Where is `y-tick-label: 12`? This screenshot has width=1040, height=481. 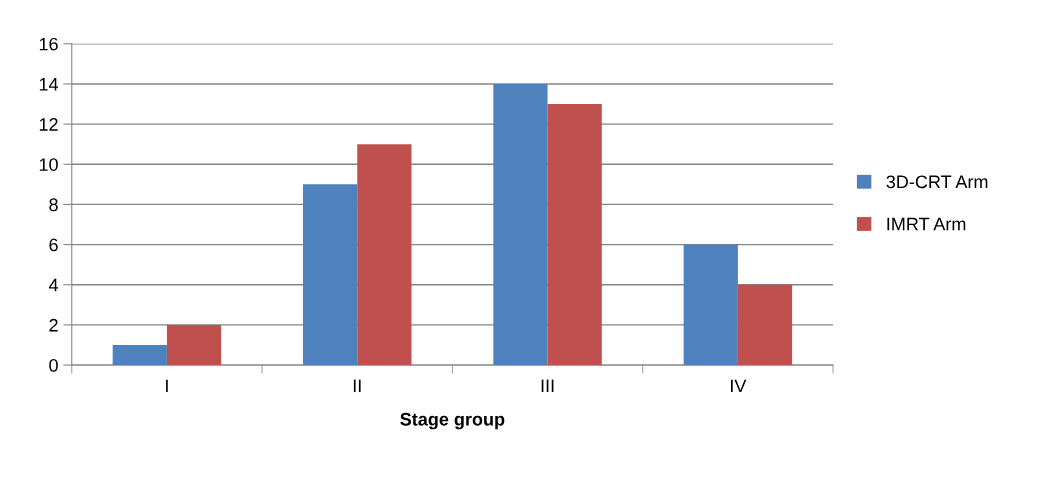
y-tick-label: 12 is located at coordinates (48, 124).